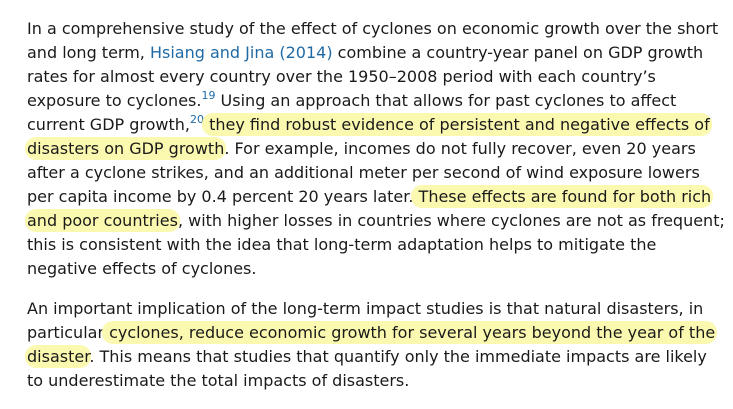  I want to click on text-span: and long term,, so click(88, 52).